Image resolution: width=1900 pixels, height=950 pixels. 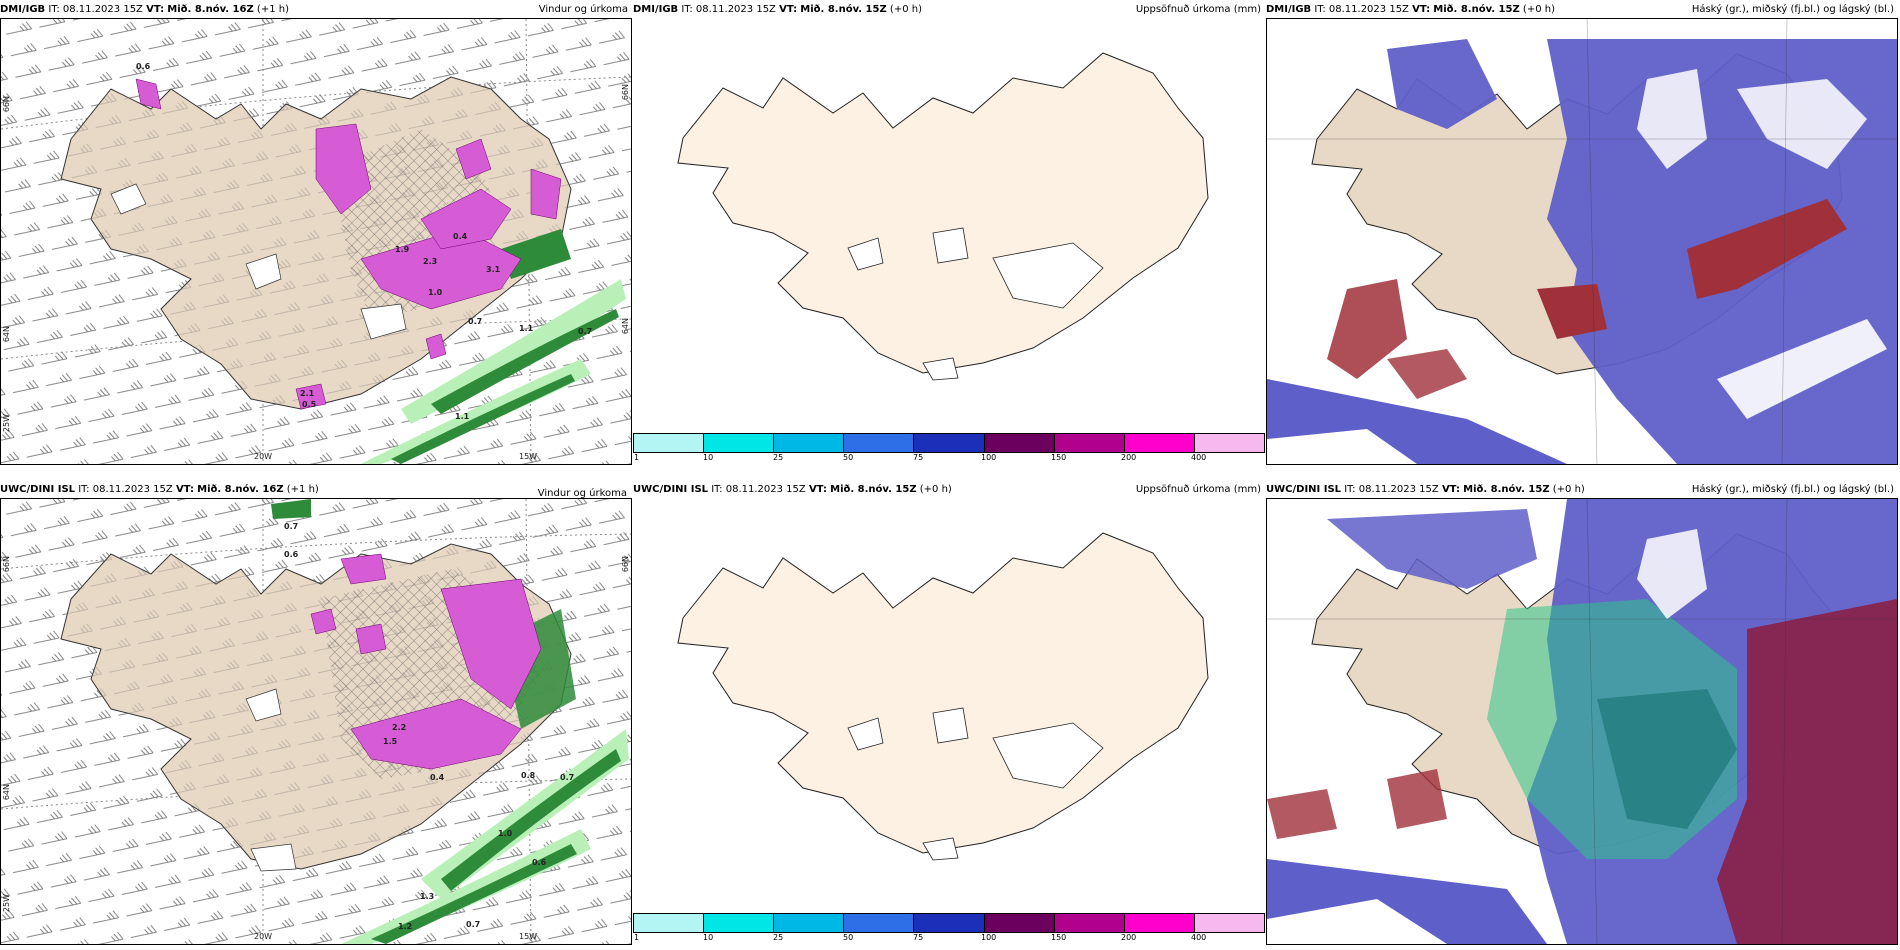 What do you see at coordinates (1767, 249) in the screenshot?
I see `cloud-layer-high` at bounding box center [1767, 249].